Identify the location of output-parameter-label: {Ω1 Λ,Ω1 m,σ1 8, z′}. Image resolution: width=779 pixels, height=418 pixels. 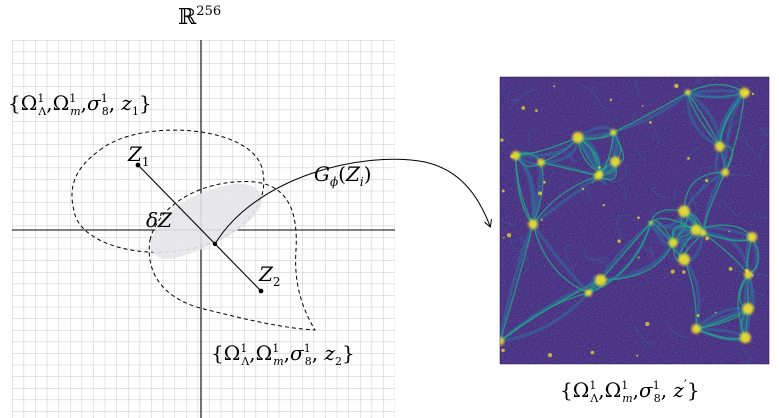
(630, 391).